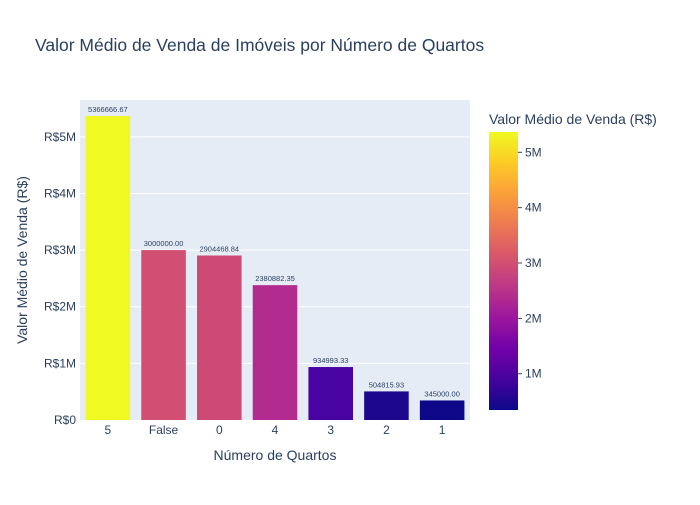  I want to click on x-tick-label: 0, so click(219, 430).